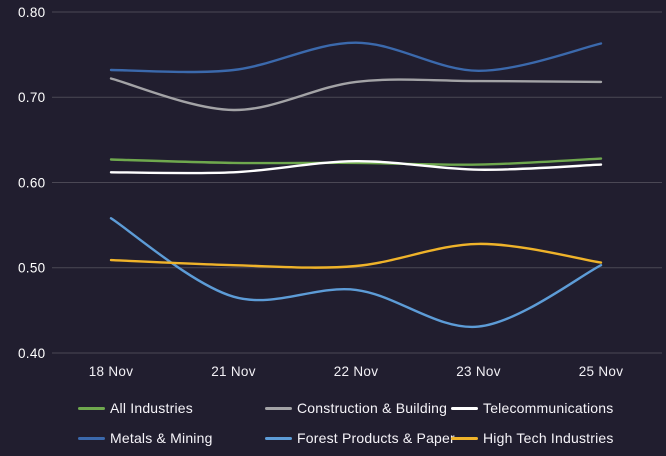 The image size is (666, 456). What do you see at coordinates (356, 57) in the screenshot?
I see `series-line-metals-mining` at bounding box center [356, 57].